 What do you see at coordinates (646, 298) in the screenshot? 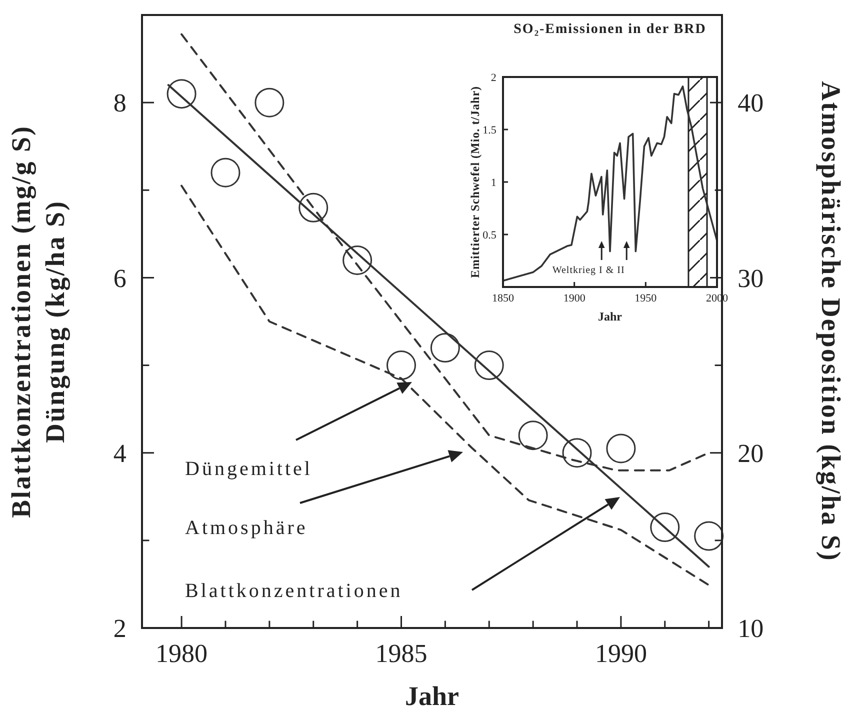
I see `x-tick-label: 1950` at bounding box center [646, 298].